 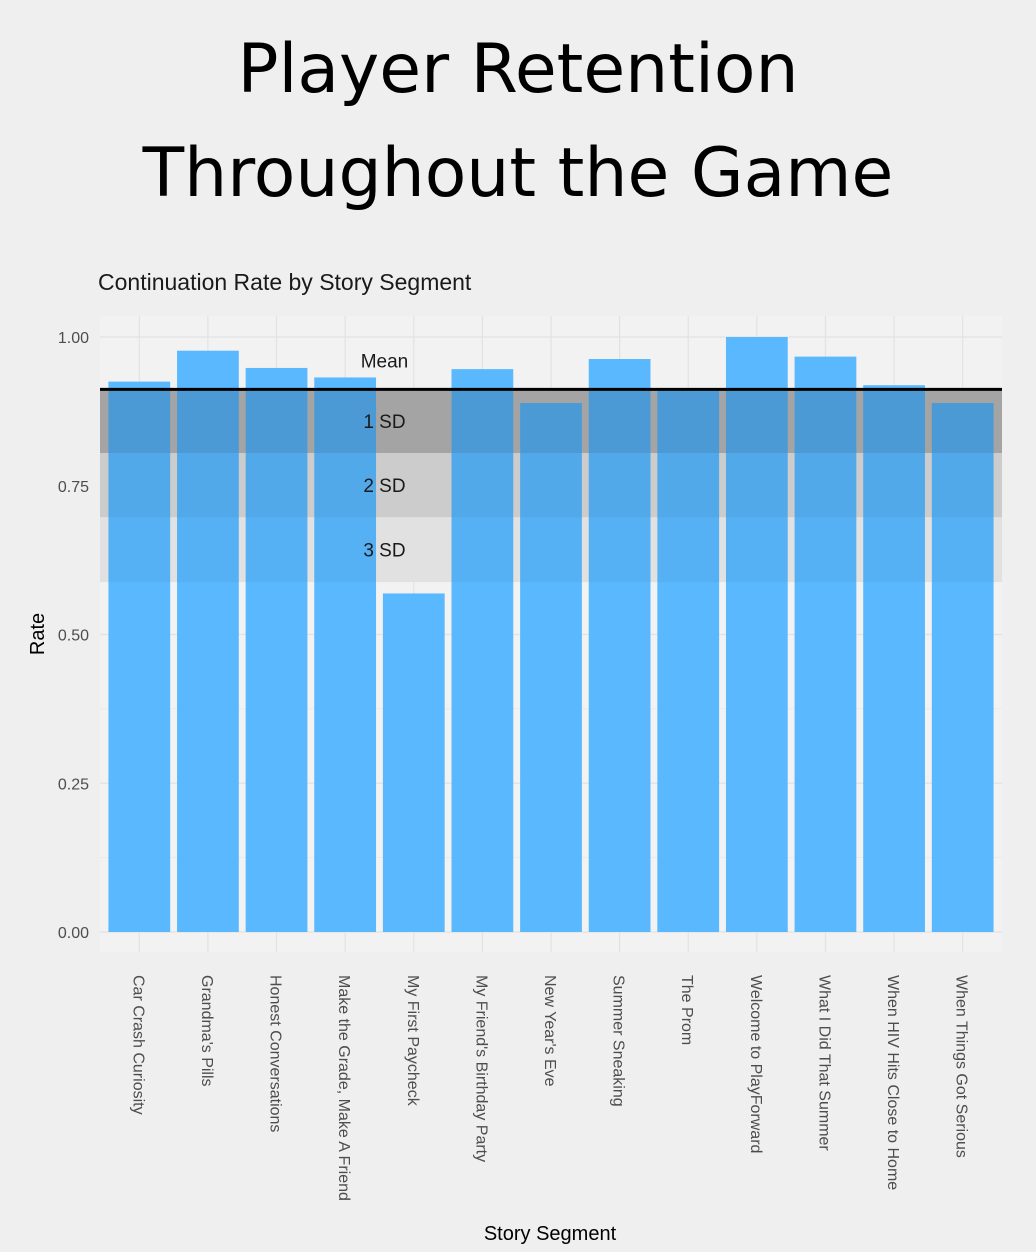 I want to click on x-axis-label: Story Segment, so click(x=550, y=1234).